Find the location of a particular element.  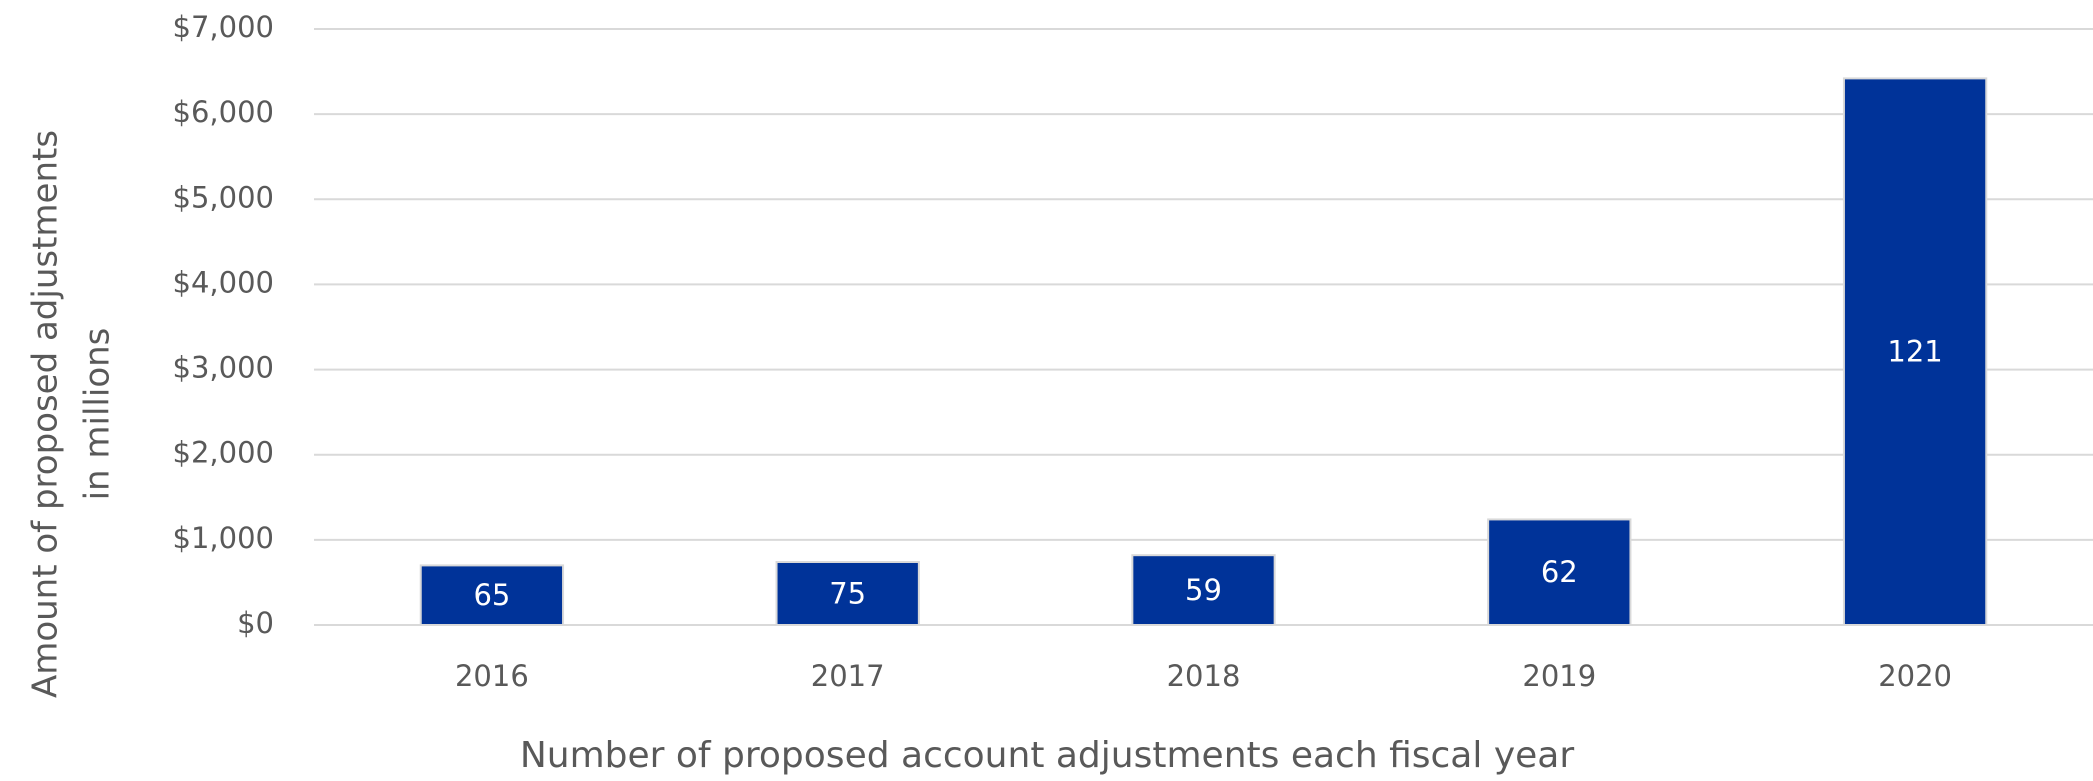

x-tick-label: 2019 is located at coordinates (1559, 676).